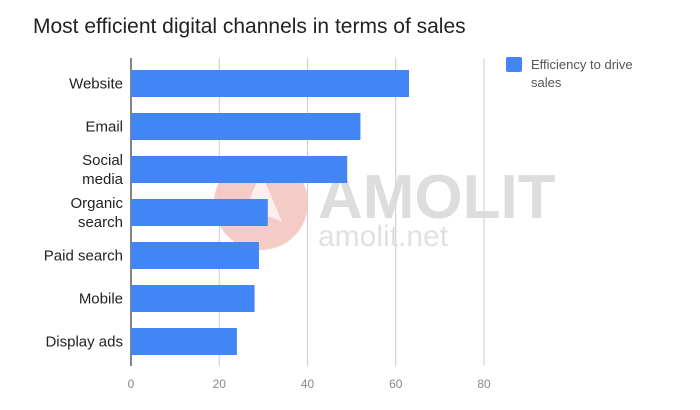  What do you see at coordinates (104, 127) in the screenshot?
I see `category-label: Email` at bounding box center [104, 127].